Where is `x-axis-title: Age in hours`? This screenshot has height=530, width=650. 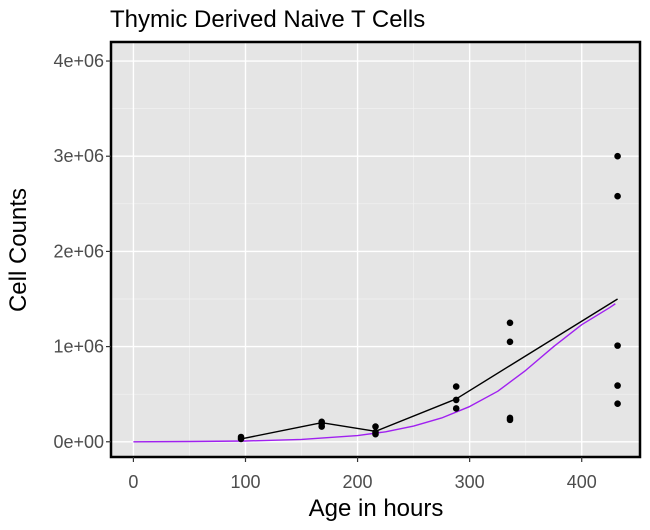 x-axis-title: Age in hours is located at coordinates (376, 508).